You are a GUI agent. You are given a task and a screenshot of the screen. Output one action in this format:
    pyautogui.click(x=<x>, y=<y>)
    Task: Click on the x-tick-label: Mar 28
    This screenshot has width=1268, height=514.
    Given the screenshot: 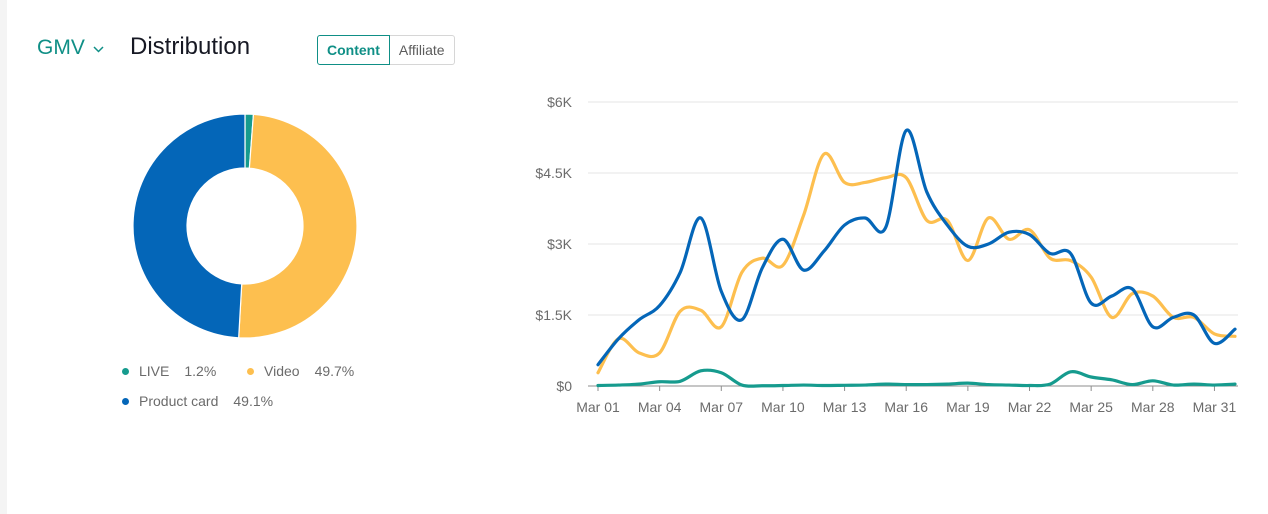 What is the action you would take?
    pyautogui.click(x=1153, y=407)
    